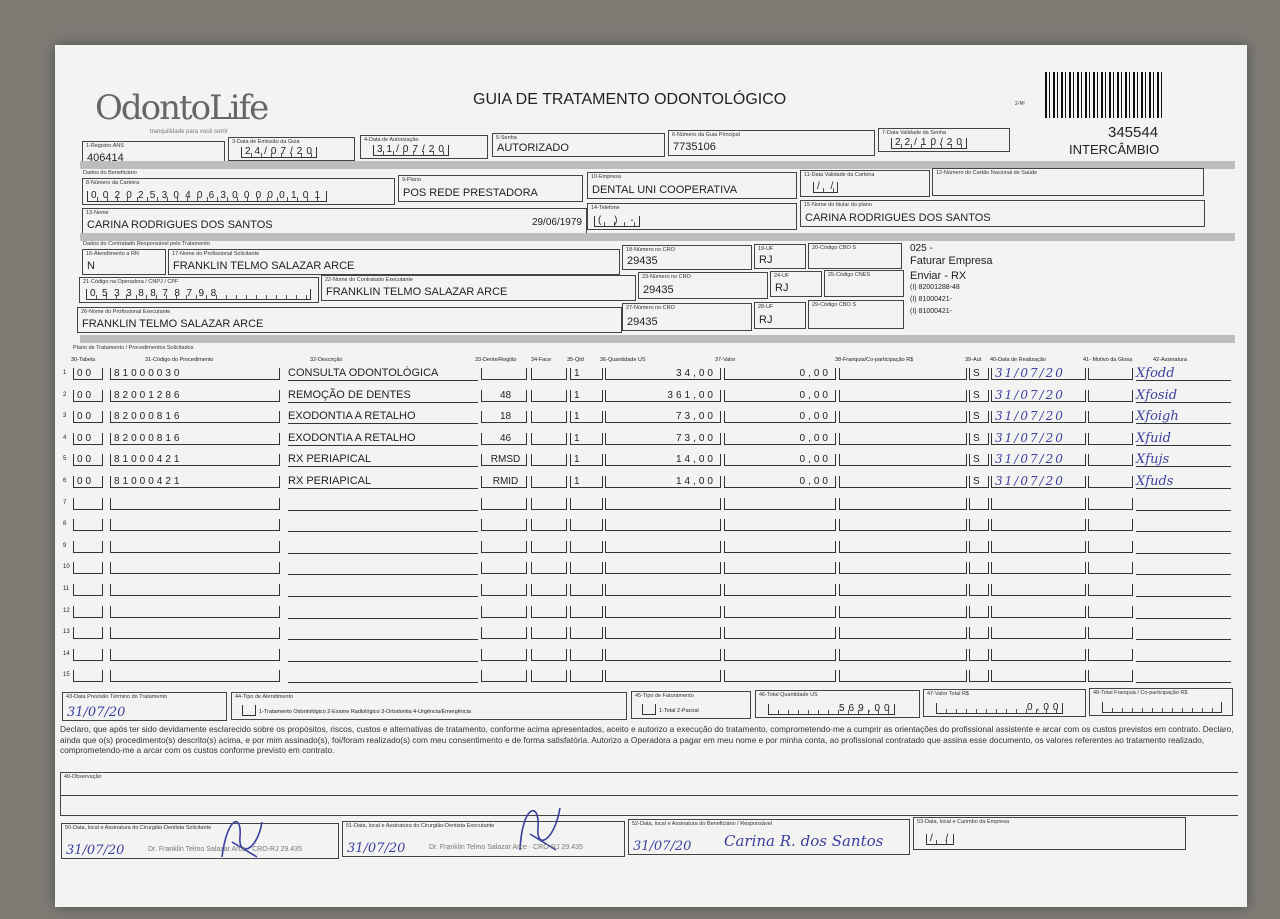 This screenshot has width=1280, height=919. Describe the element at coordinates (1183, 482) in the screenshot. I see `cell-assinatura: Xfuds` at that location.